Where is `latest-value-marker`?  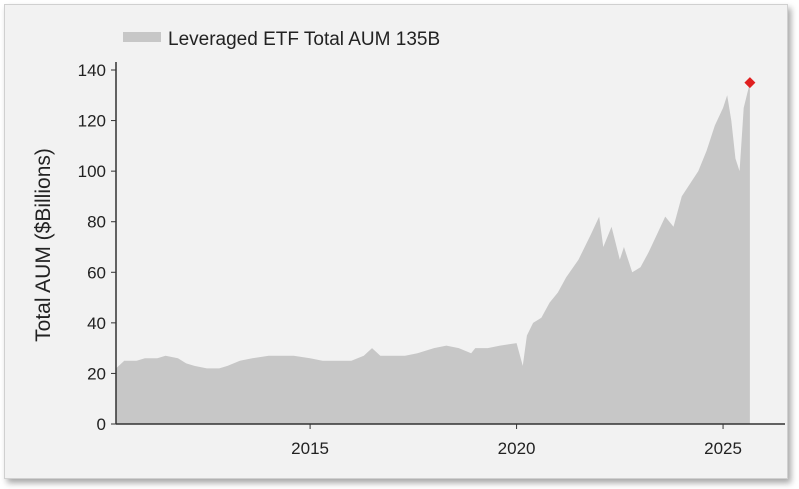
latest-value-marker is located at coordinates (750, 83).